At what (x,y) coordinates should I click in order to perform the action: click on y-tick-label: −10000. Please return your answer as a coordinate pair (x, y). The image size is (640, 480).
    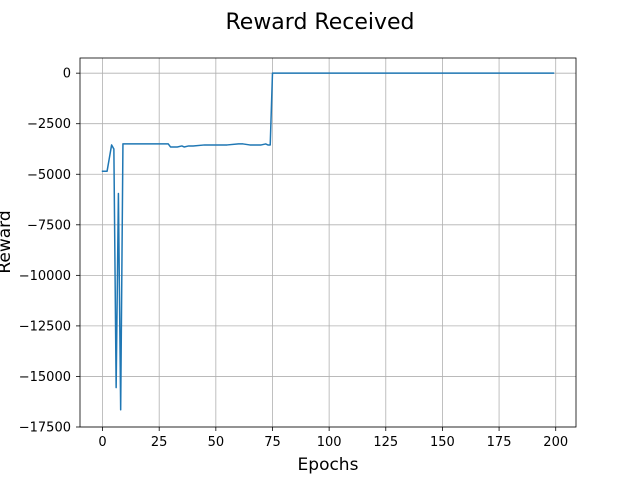
    Looking at the image, I should click on (45, 276).